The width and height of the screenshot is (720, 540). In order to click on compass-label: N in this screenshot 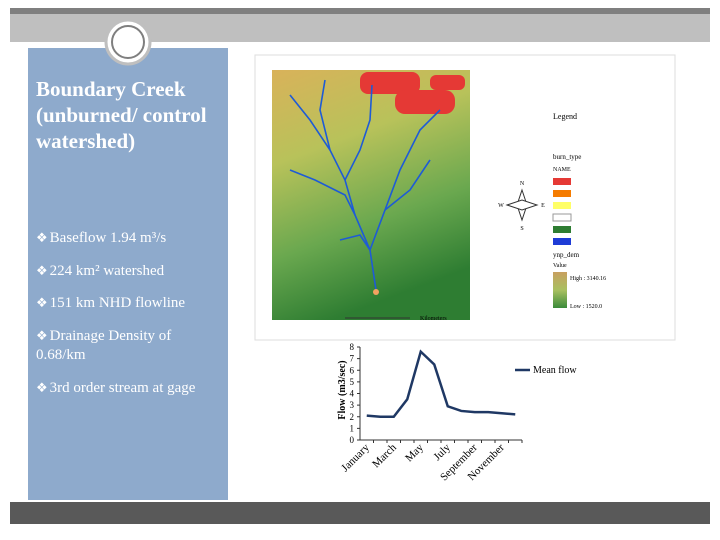, I will do `click(522, 184)`.